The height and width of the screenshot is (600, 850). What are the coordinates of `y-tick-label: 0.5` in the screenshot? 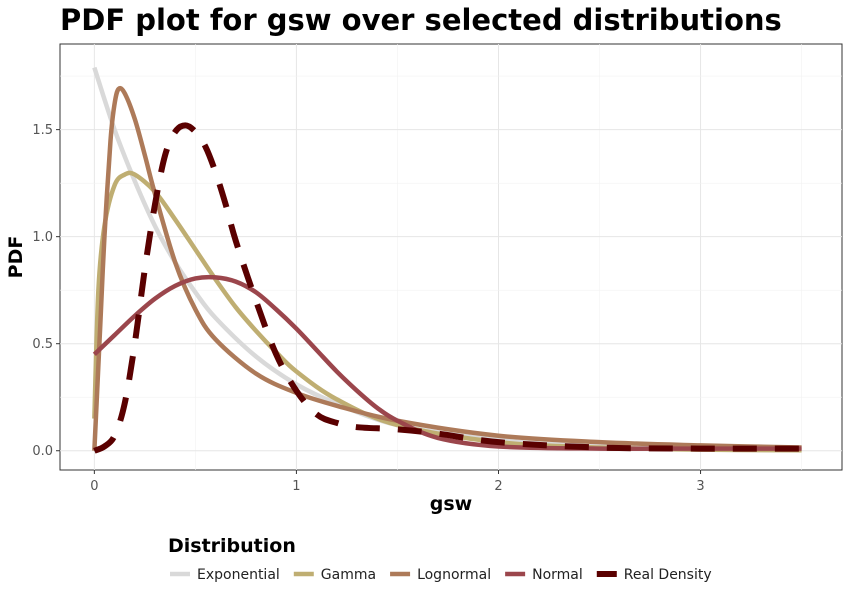 It's located at (42, 344).